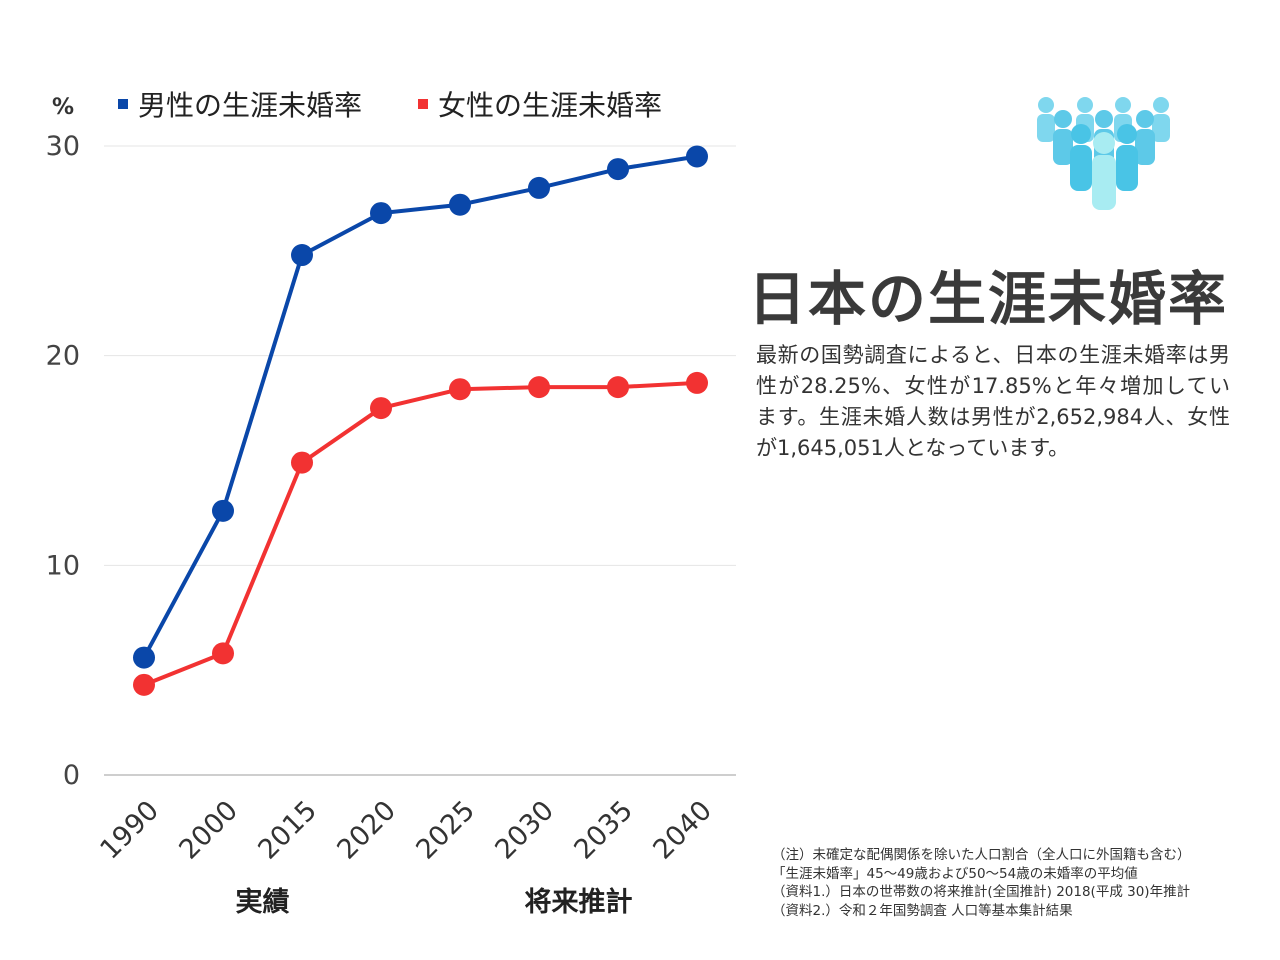  I want to click on x-tick-label: 2025, so click(445, 830).